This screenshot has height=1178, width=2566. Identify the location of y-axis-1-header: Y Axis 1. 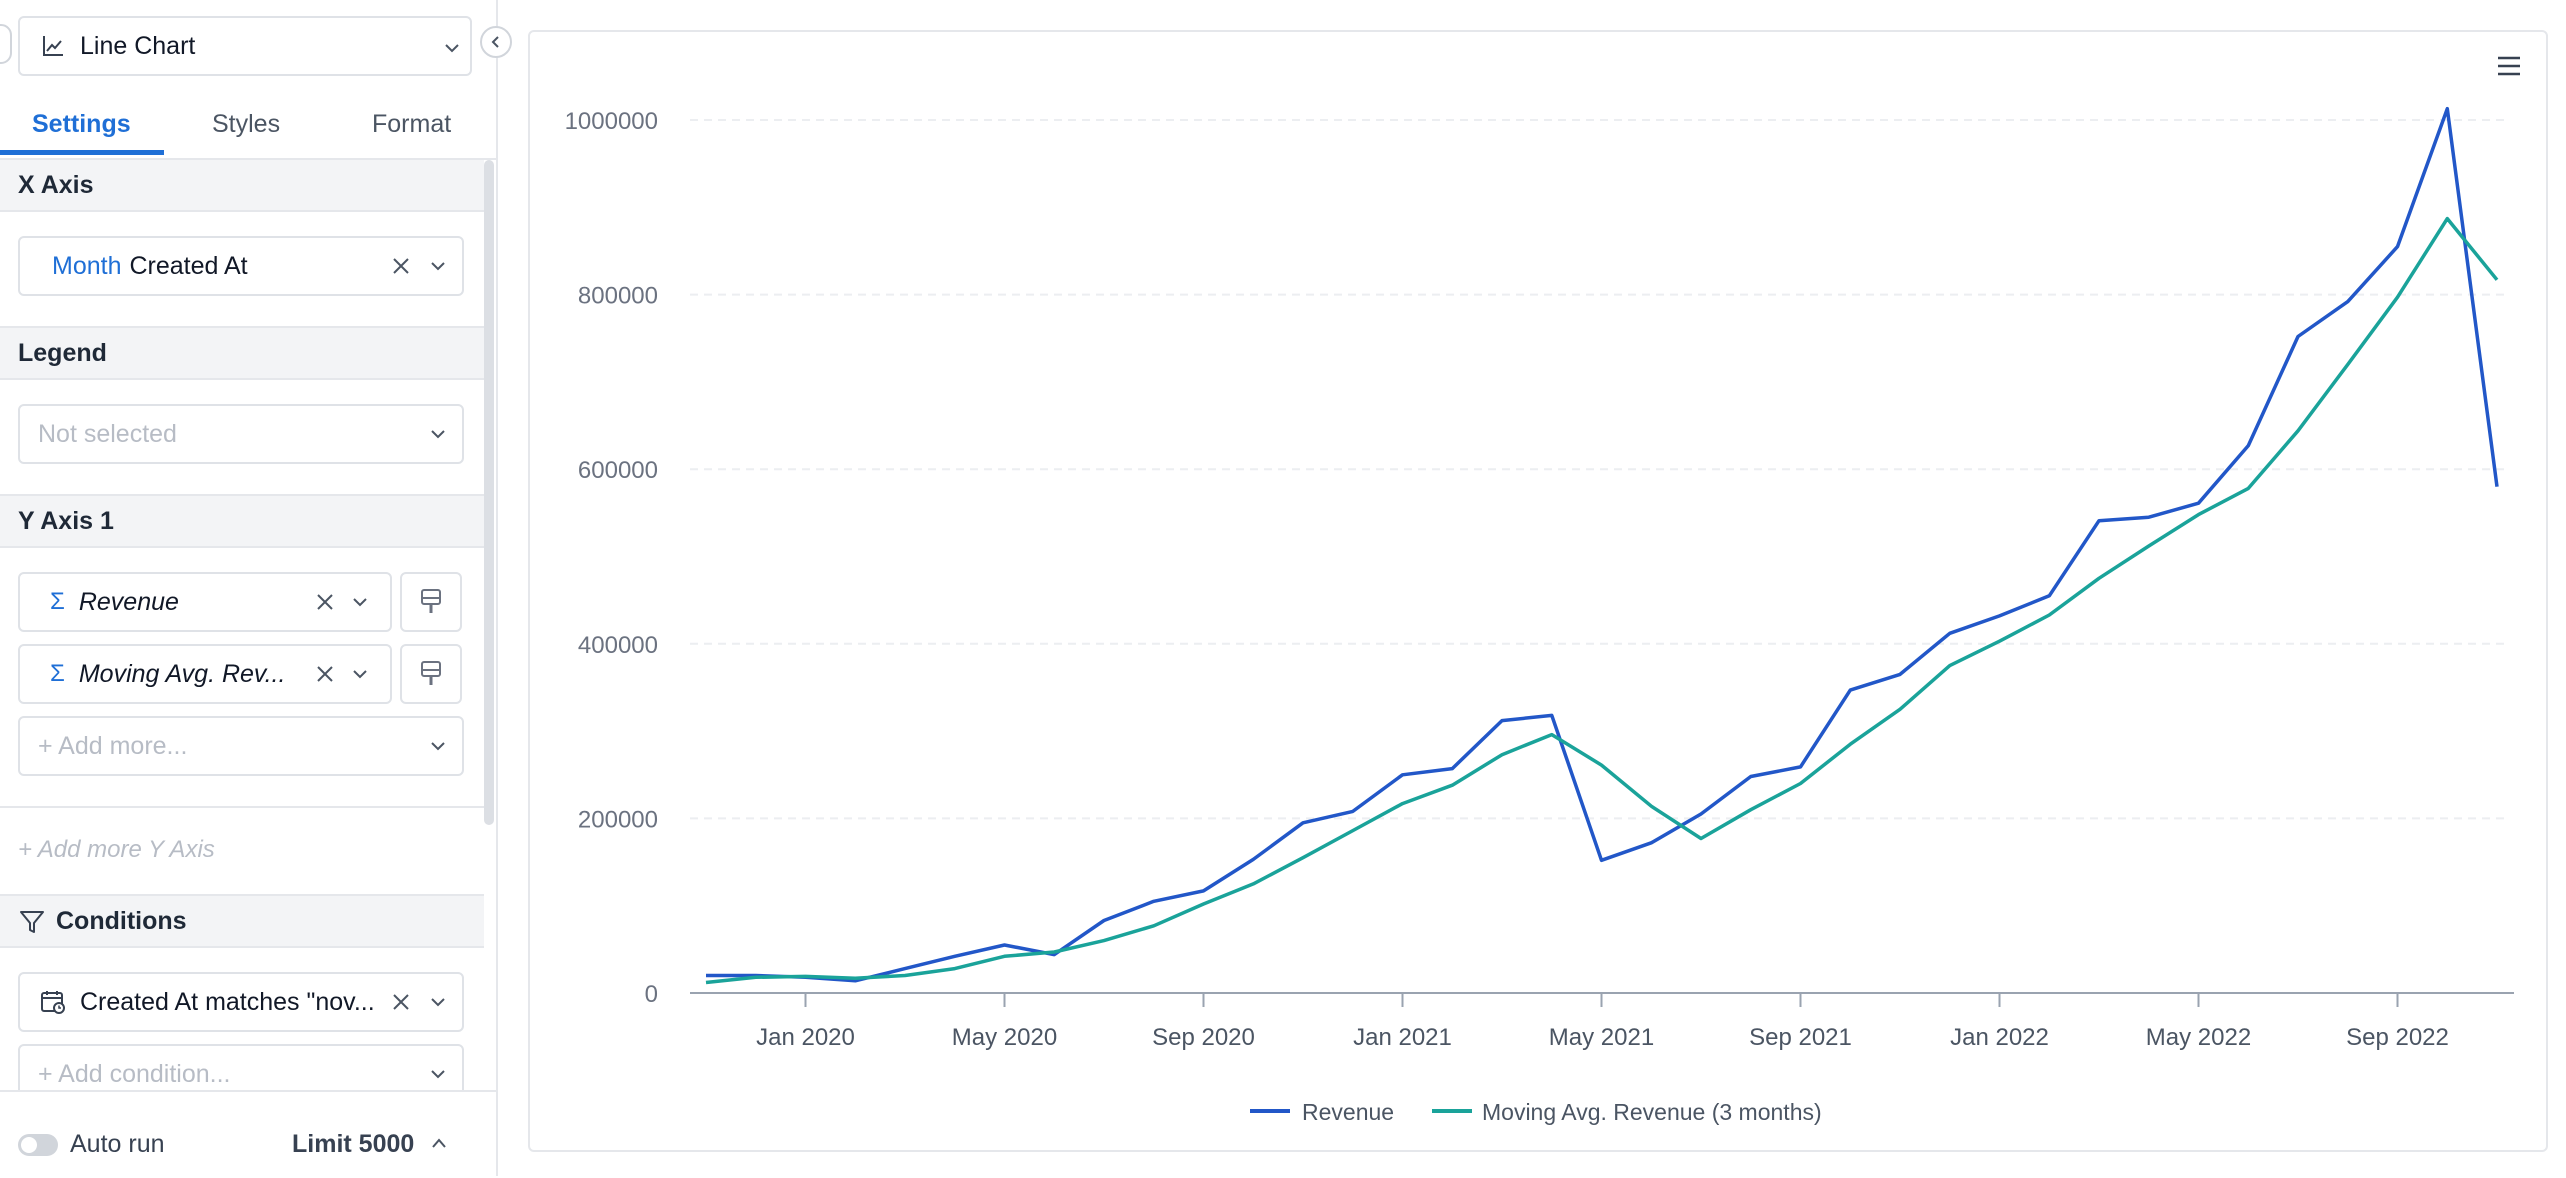
(242, 521).